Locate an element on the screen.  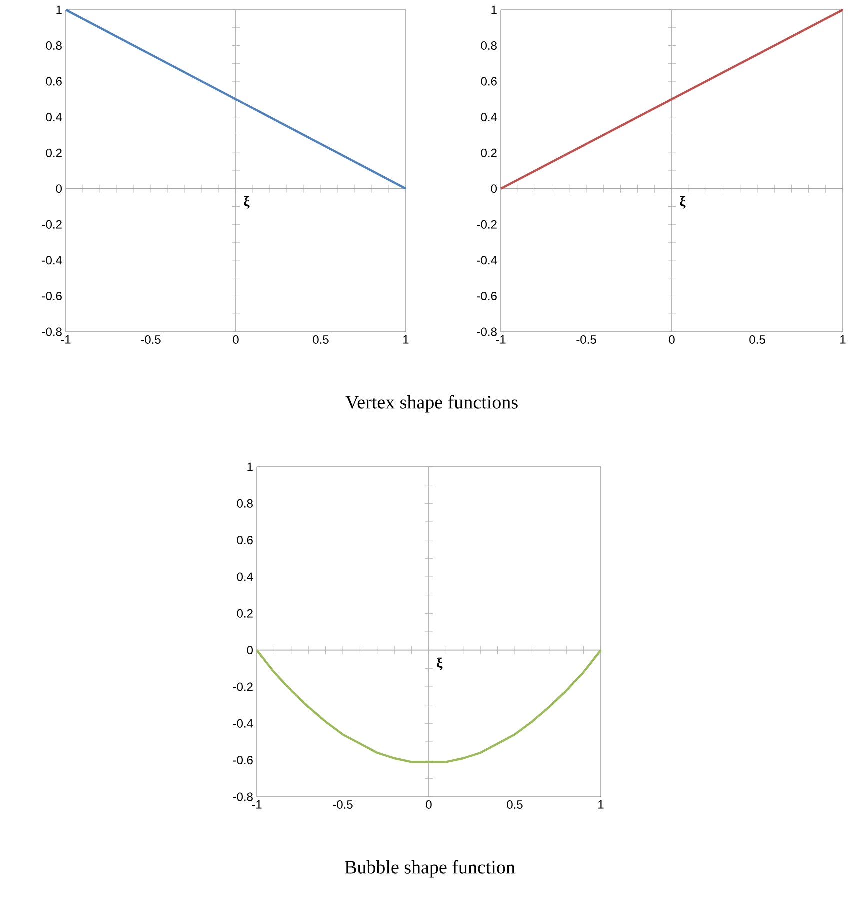
text: Bubble shape function is located at coordinates (430, 869).